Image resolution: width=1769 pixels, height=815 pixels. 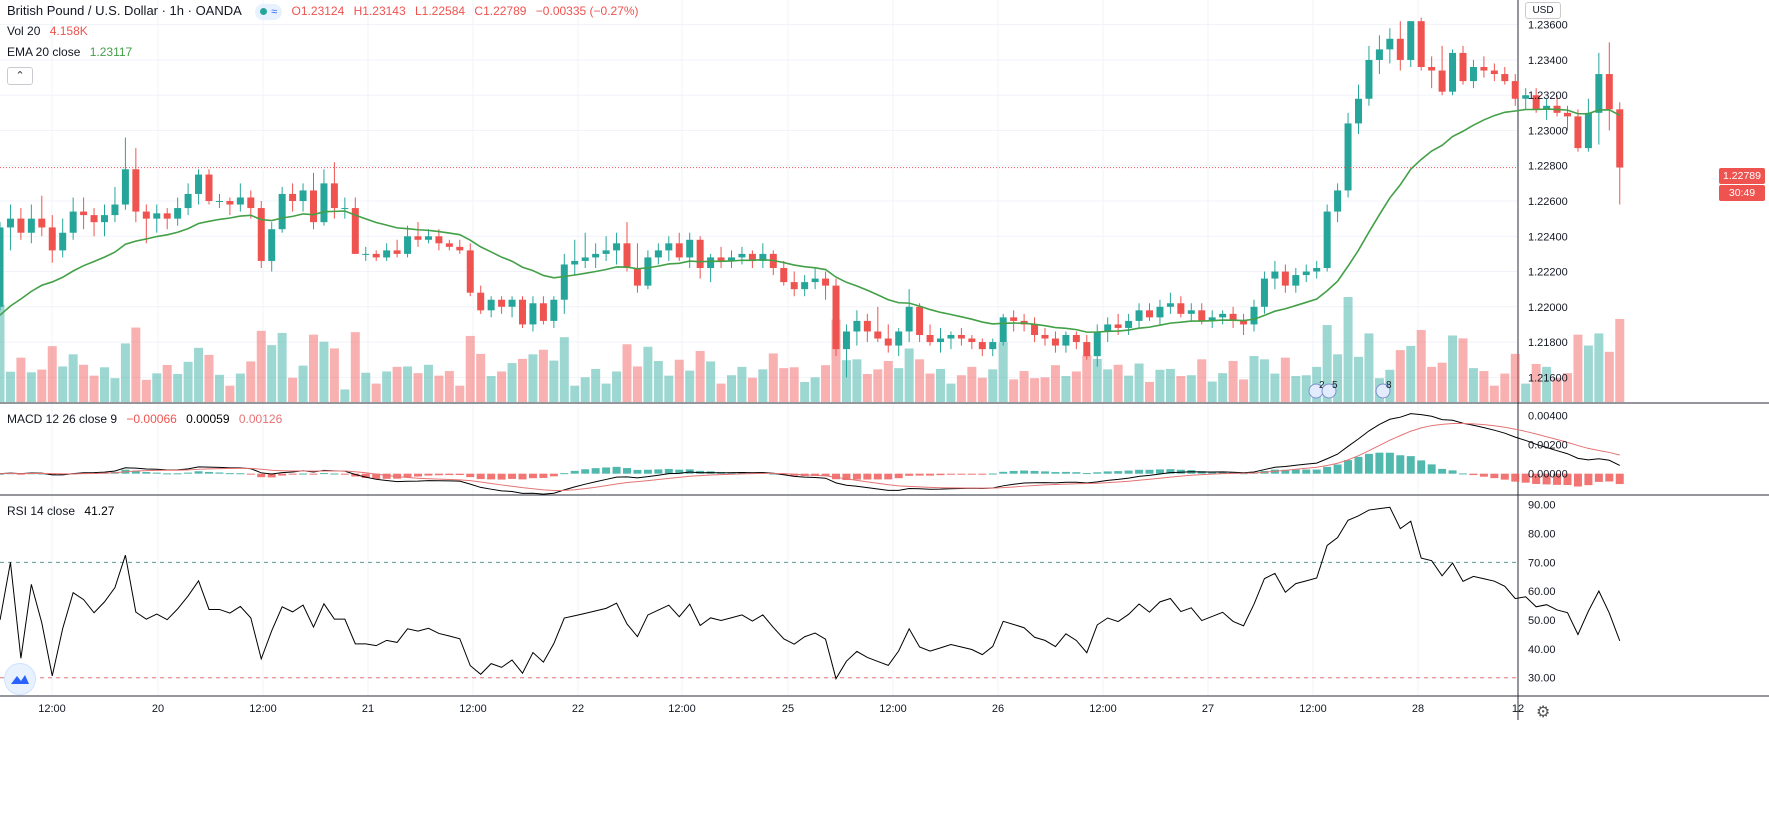 What do you see at coordinates (269, 11) in the screenshot?
I see `data-source-button: ≈` at bounding box center [269, 11].